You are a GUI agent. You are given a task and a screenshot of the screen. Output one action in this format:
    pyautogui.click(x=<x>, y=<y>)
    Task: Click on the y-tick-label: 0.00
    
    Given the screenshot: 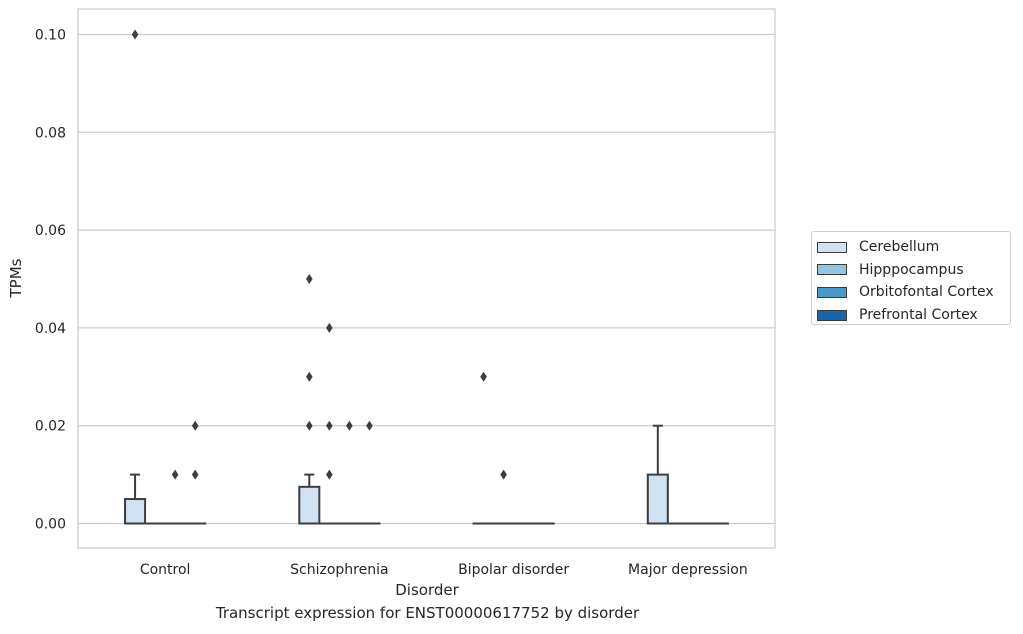 What is the action you would take?
    pyautogui.click(x=50, y=525)
    